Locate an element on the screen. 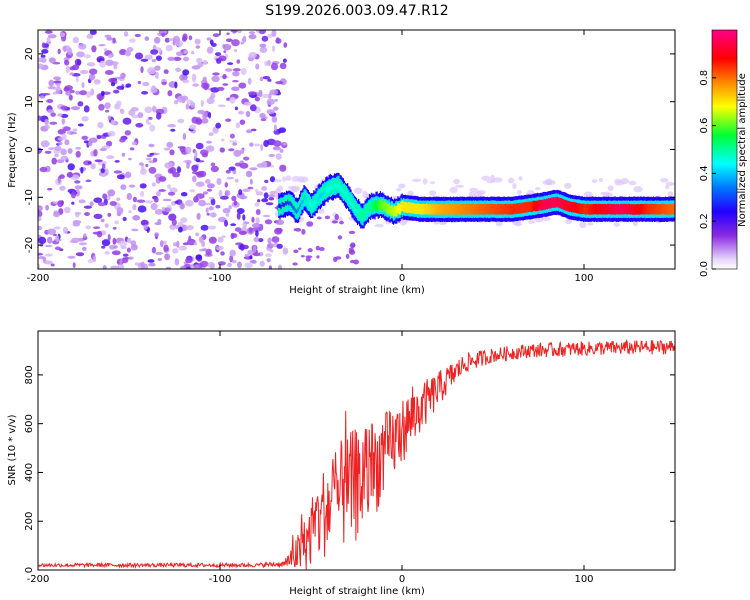 This screenshot has height=600, width=750. x-tick-label: -200 is located at coordinates (38, 278).